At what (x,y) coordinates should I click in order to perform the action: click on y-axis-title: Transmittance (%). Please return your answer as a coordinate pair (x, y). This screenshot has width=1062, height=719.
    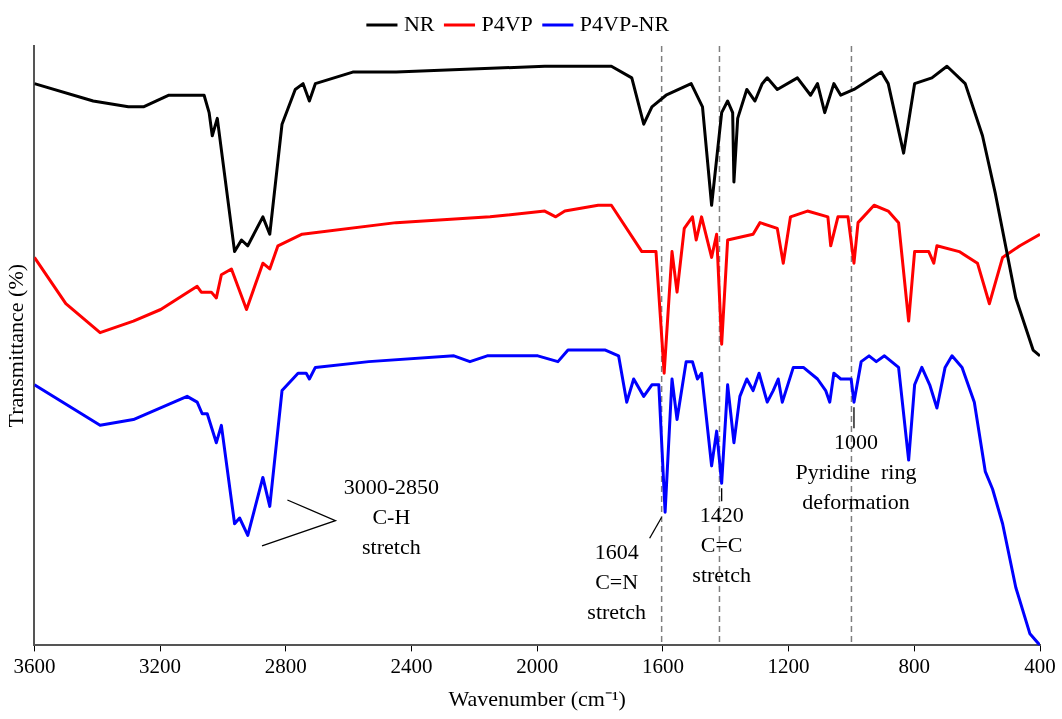
    Looking at the image, I should click on (15, 345).